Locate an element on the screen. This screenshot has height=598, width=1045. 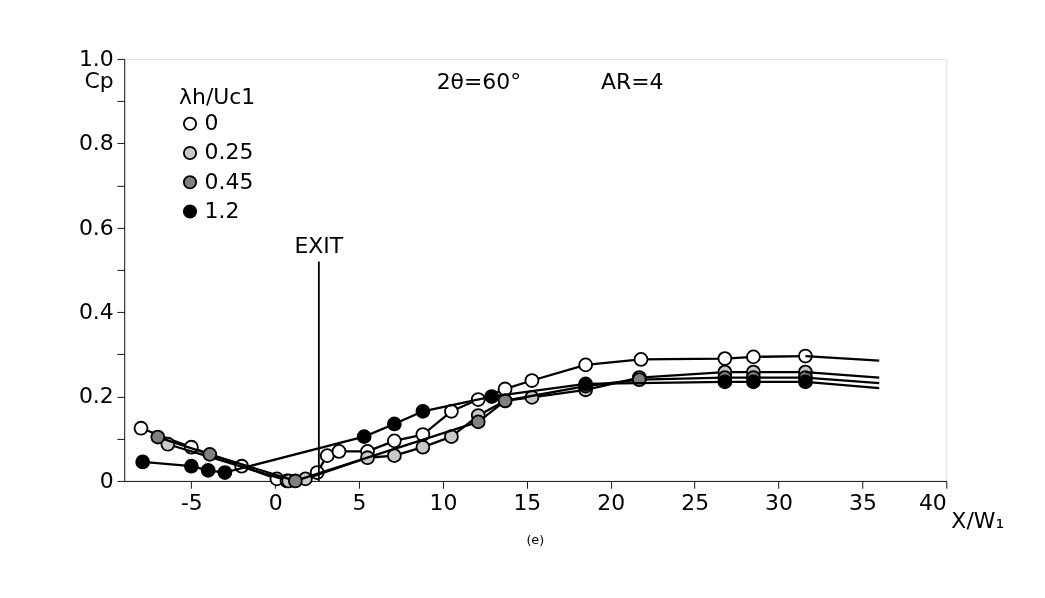
legend-label: 0.45 is located at coordinates (229, 181).